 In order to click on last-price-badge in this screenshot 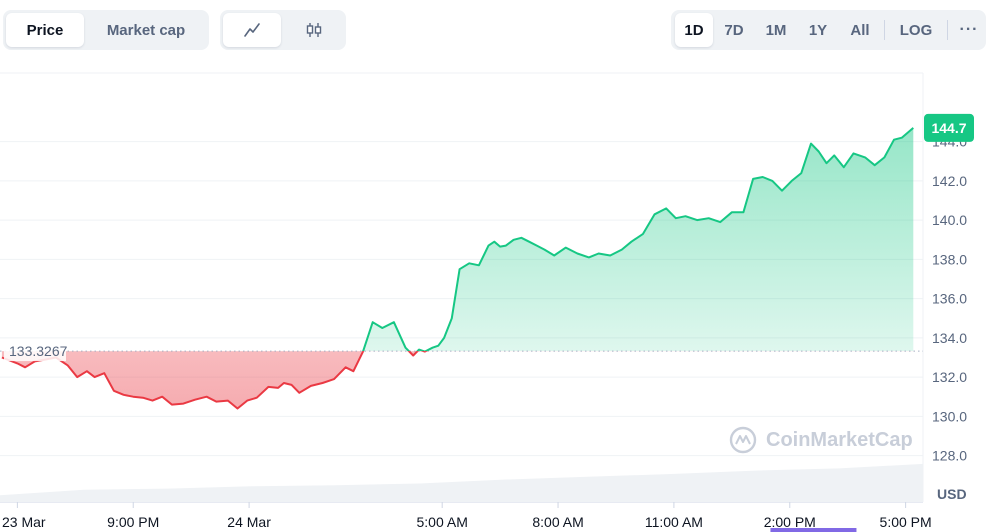, I will do `click(949, 127)`.